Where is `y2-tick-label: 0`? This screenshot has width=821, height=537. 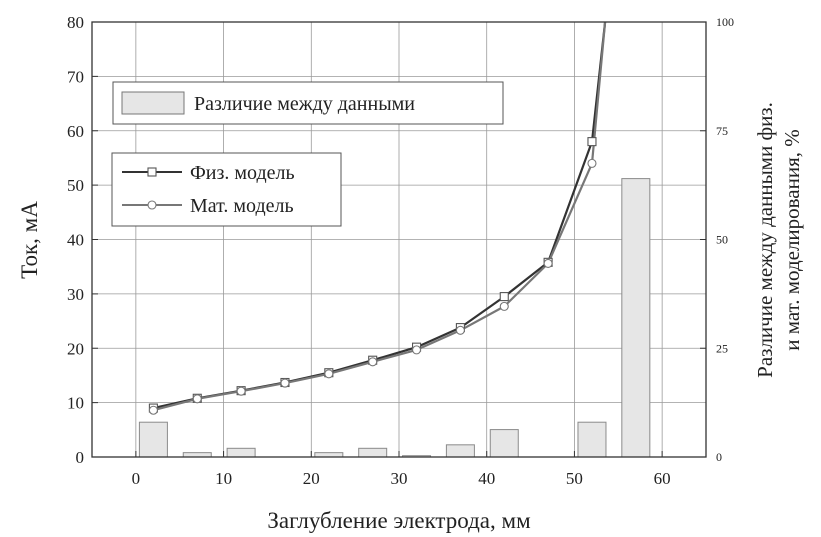 y2-tick-label: 0 is located at coordinates (719, 457).